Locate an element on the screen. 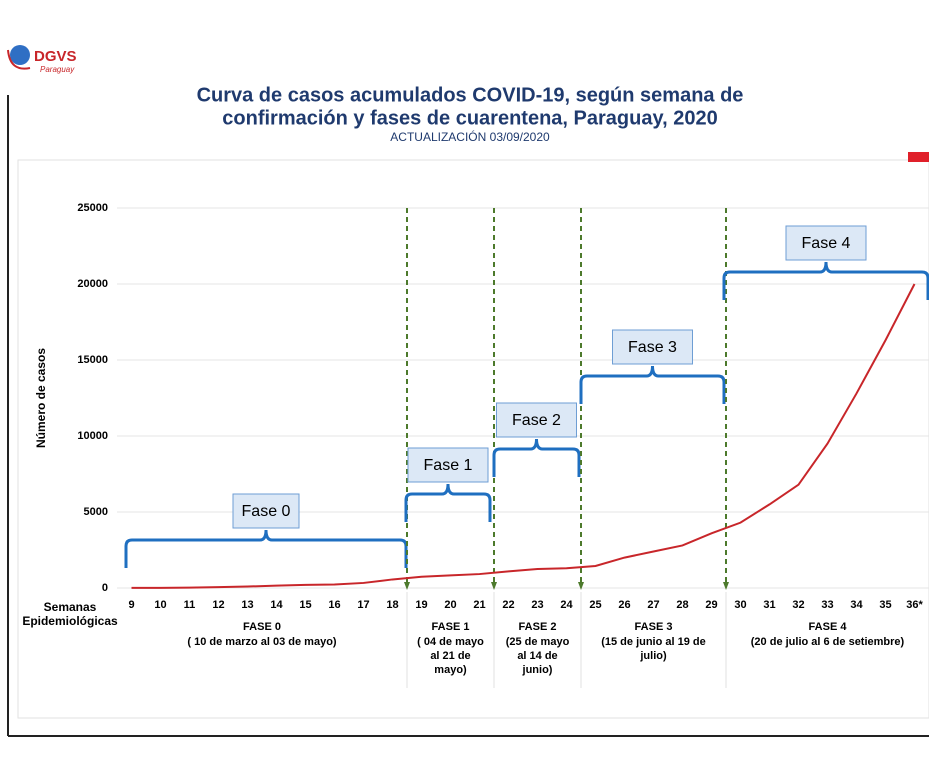 Image resolution: width=929 pixels, height=781 pixels. phase-label: Fase 3 is located at coordinates (652, 347).